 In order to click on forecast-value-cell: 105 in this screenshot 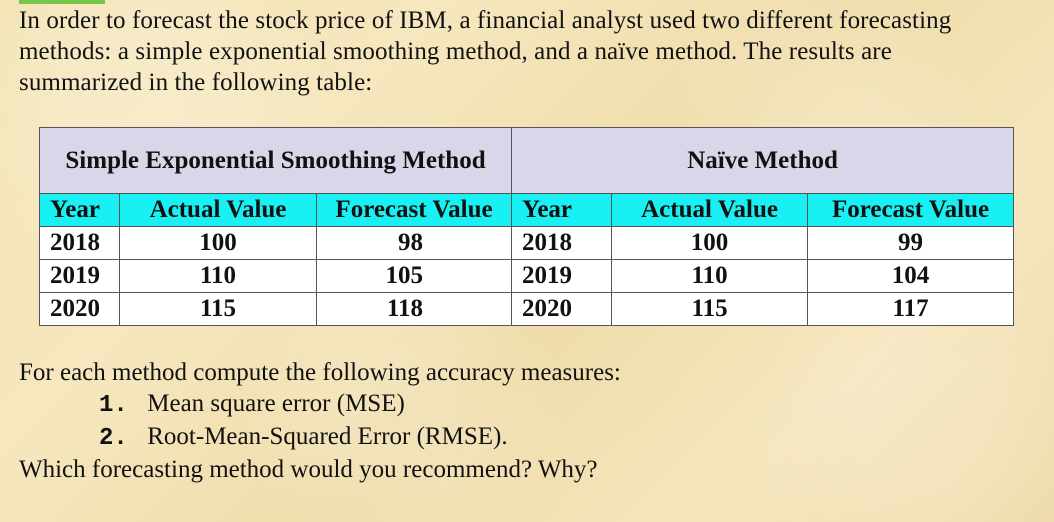, I will do `click(414, 276)`.